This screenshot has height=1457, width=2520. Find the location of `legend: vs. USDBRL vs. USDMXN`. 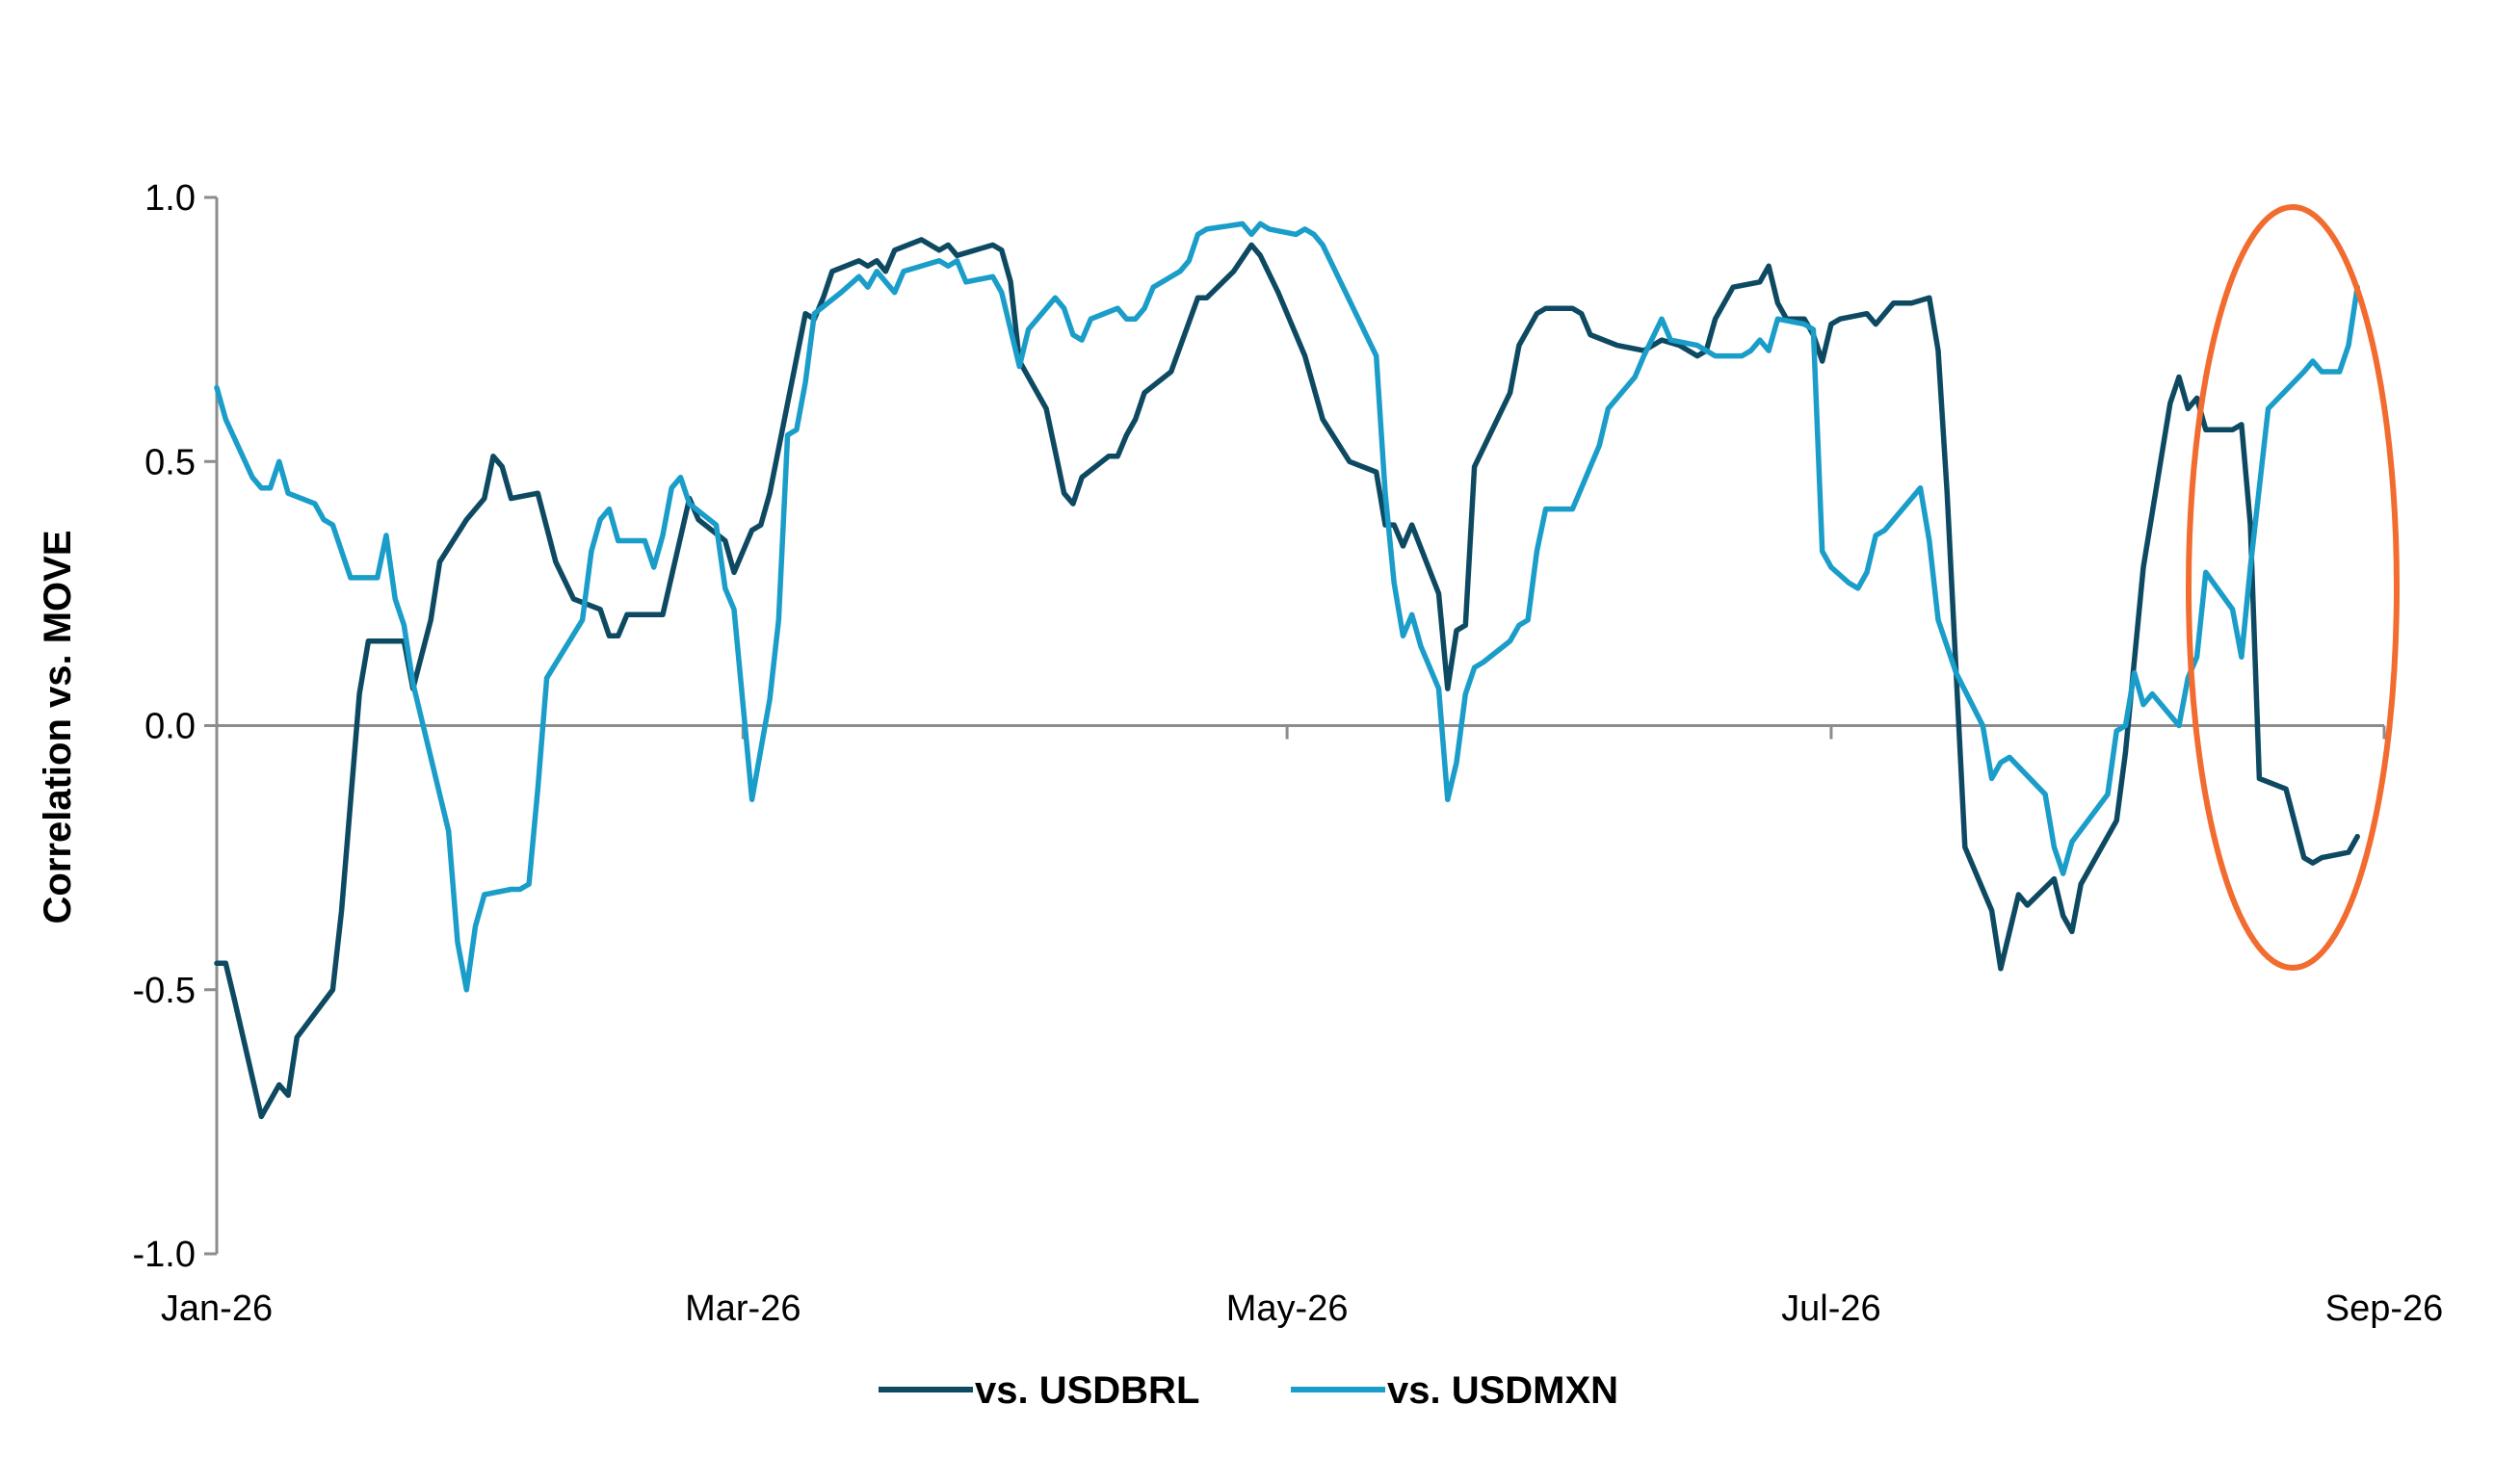

legend: vs. USDBRL vs. USDMXN is located at coordinates (1248, 1391).